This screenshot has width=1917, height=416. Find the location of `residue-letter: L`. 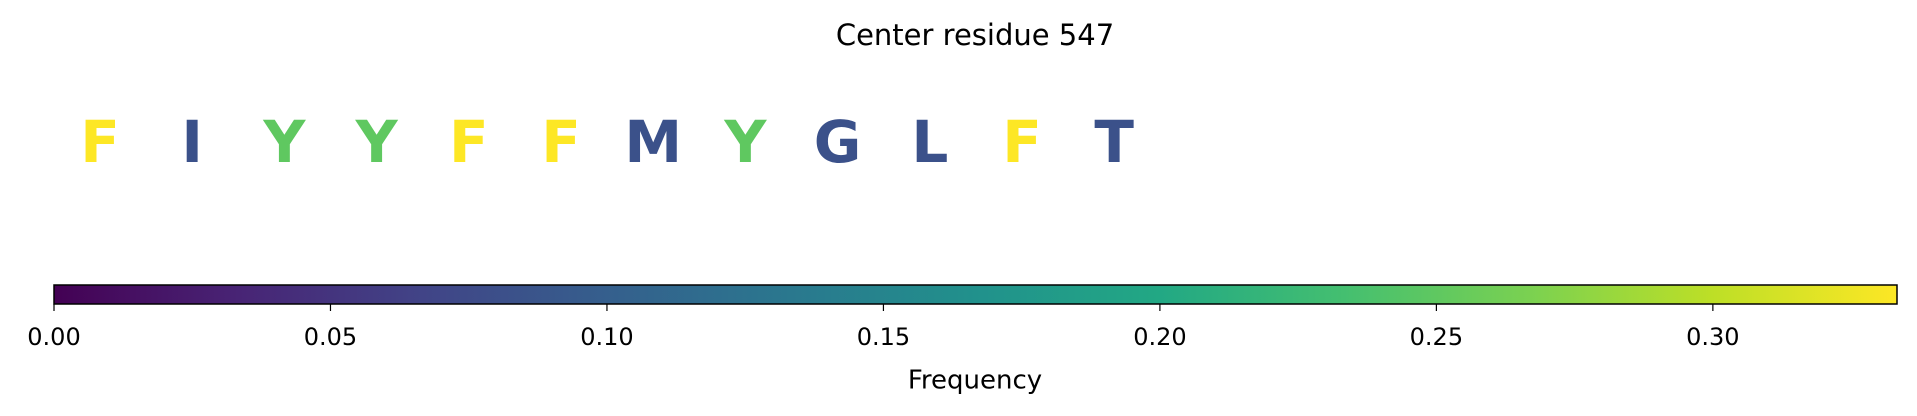

residue-letter: L is located at coordinates (929, 142).